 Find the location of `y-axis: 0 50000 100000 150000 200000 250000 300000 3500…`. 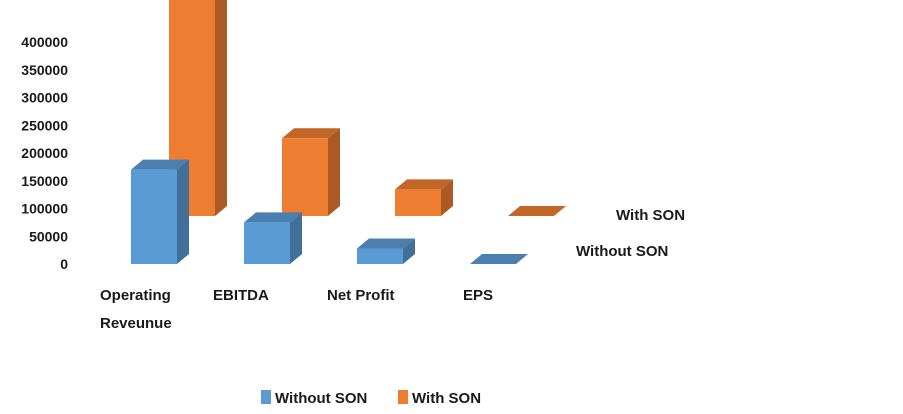

y-axis: 0 50000 100000 150000 200000 250000 300000 3500… is located at coordinates (44, 153).